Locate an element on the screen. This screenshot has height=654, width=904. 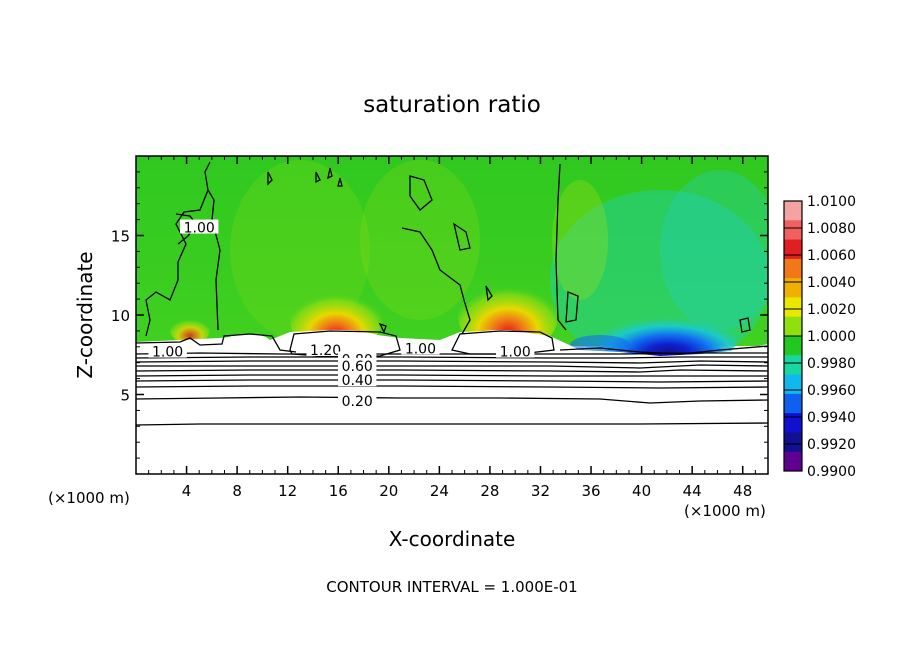
colorbar-label: 1.0080 is located at coordinates (831, 229).